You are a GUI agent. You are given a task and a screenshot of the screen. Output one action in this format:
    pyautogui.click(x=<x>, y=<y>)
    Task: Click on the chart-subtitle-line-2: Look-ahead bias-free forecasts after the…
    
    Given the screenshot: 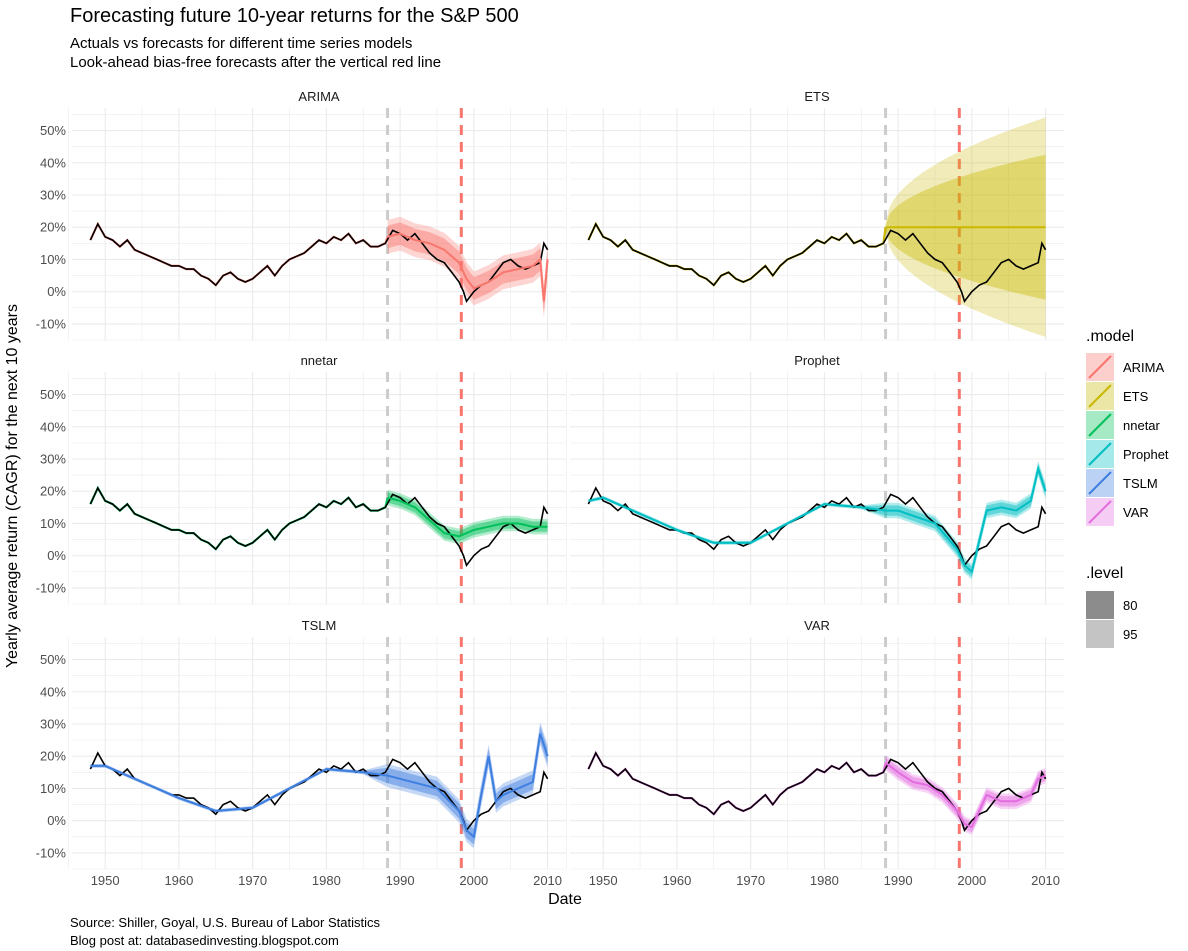 What is the action you would take?
    pyautogui.click(x=255, y=62)
    